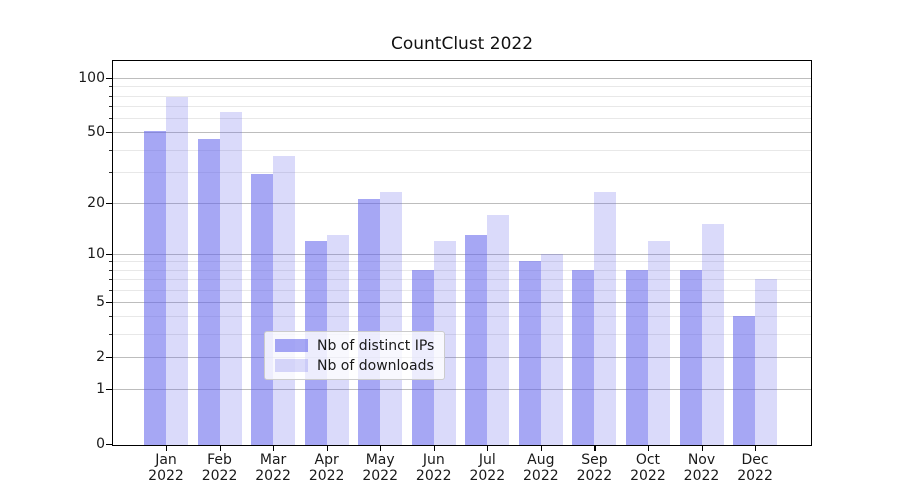 The width and height of the screenshot is (900, 500). What do you see at coordinates (462, 44) in the screenshot?
I see `chart-title: CountClust 2022` at bounding box center [462, 44].